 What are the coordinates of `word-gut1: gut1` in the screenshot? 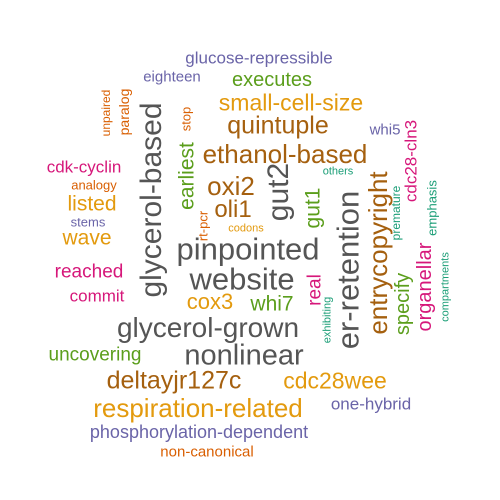 It's located at (313, 208).